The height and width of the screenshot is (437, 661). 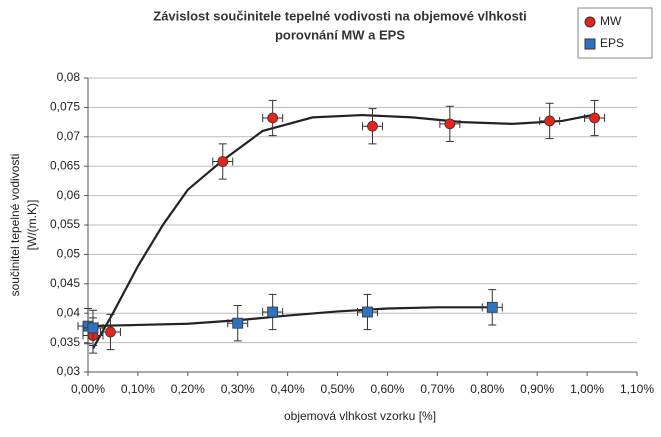 I want to click on legend-box, so click(x=615, y=33).